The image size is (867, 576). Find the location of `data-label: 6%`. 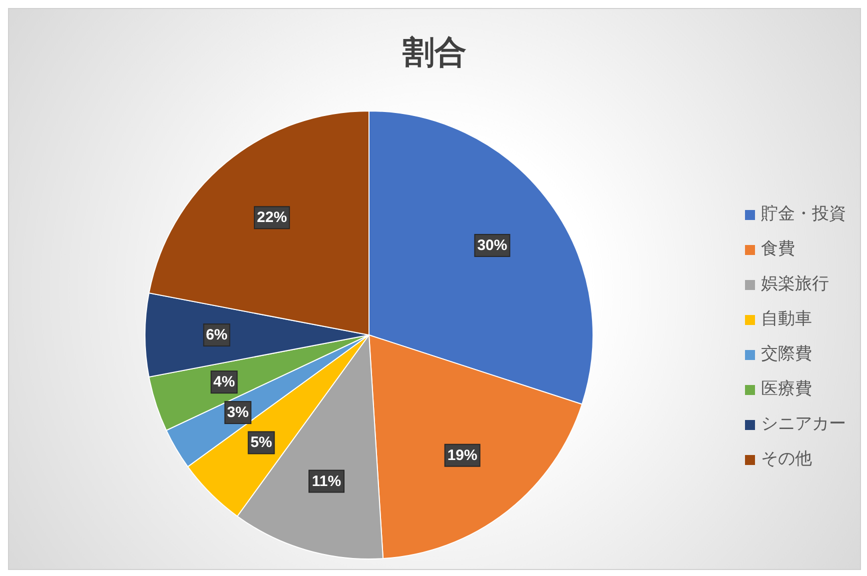

data-label: 6% is located at coordinates (217, 335).